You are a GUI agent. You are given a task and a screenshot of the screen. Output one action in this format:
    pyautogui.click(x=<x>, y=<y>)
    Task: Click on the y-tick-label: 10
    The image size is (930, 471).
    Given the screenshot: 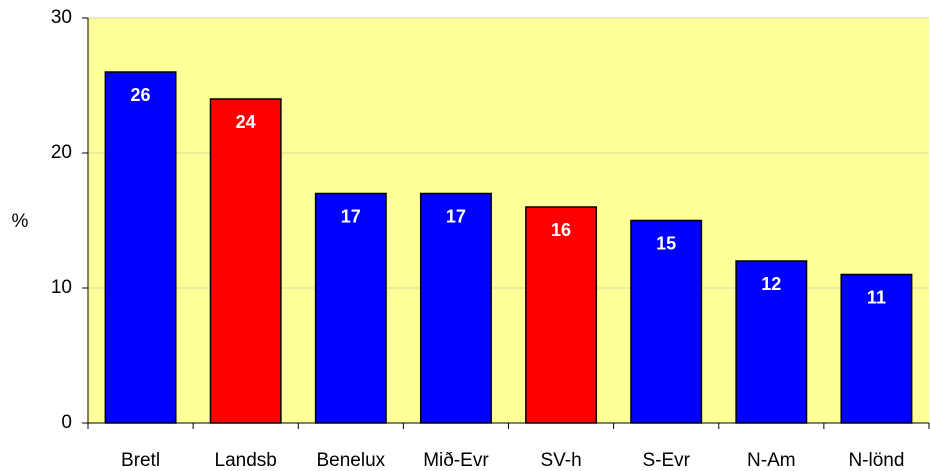 What is the action you would take?
    pyautogui.click(x=61, y=287)
    